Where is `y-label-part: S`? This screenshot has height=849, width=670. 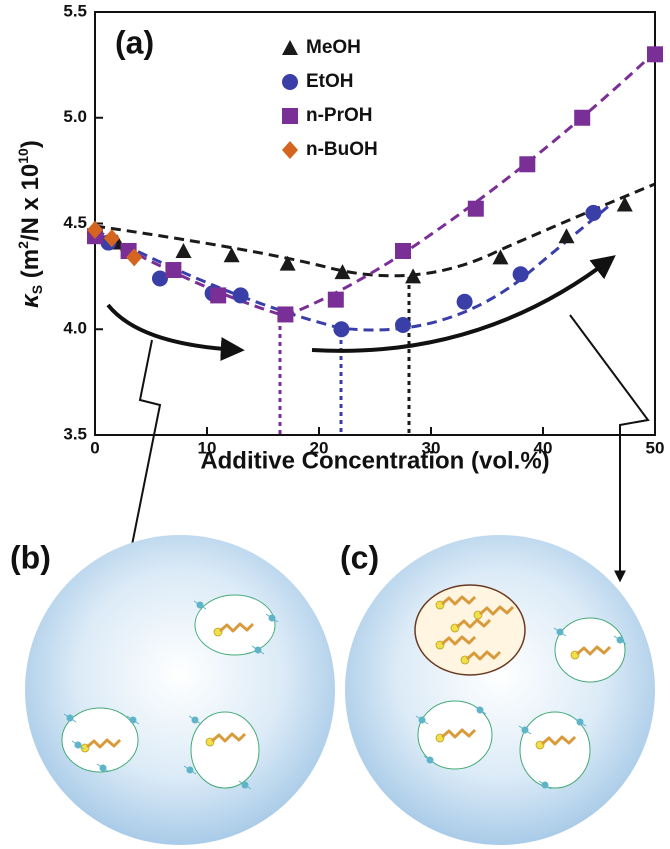 y-label-part: S is located at coordinates (37, 289).